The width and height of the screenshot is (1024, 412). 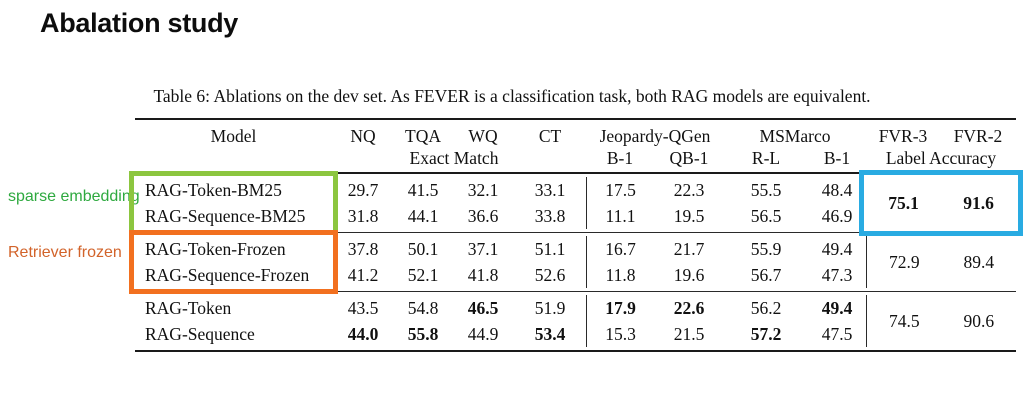 I want to click on model-name: RAG-Sequence-Frozen, so click(x=227, y=275).